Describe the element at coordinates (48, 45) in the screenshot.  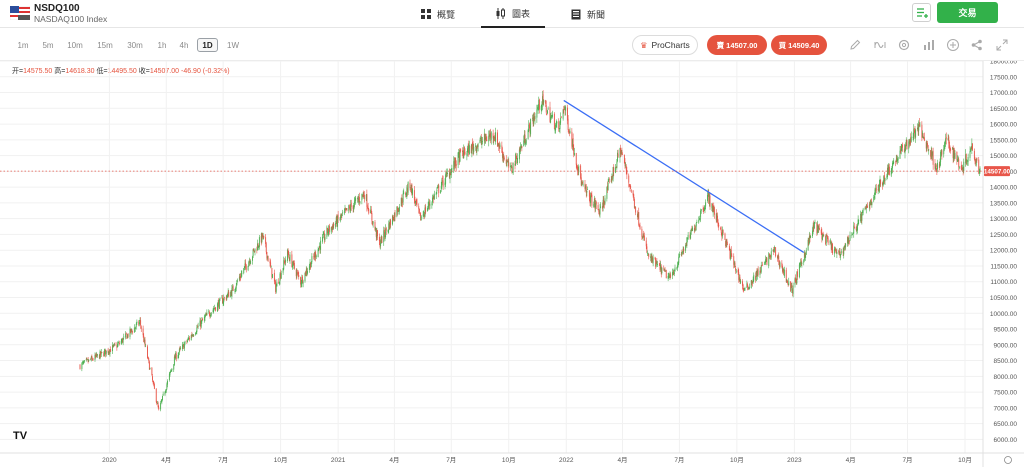
I see `timeframe-5m: 5m` at that location.